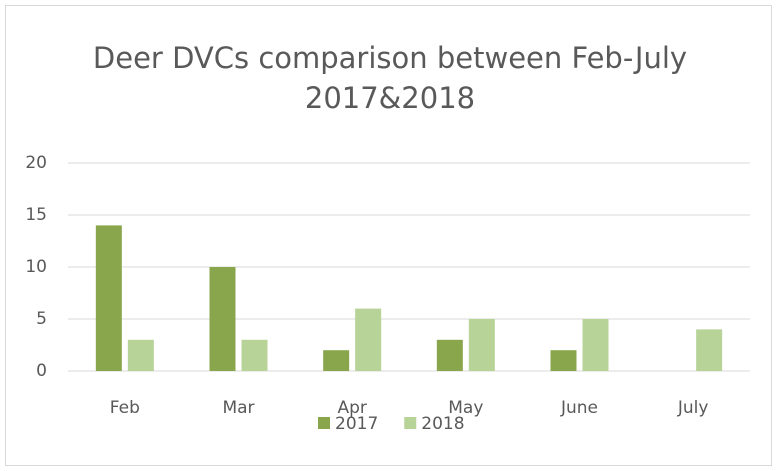 The height and width of the screenshot is (471, 777). Describe the element at coordinates (41, 319) in the screenshot. I see `y-tick-label: 5` at that location.